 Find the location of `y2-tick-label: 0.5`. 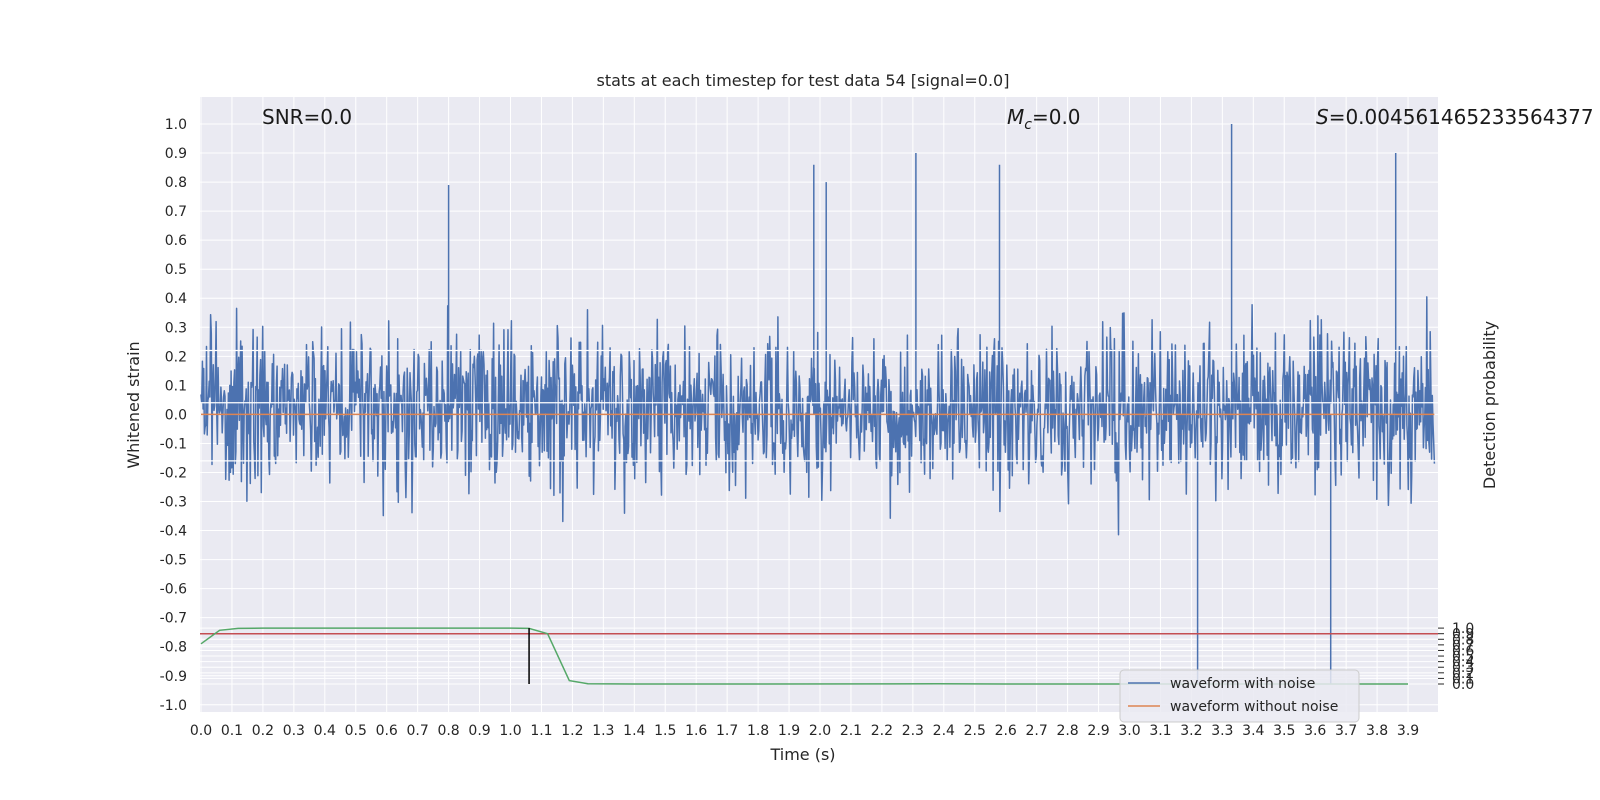

y2-tick-label: 0.5 is located at coordinates (1463, 657).